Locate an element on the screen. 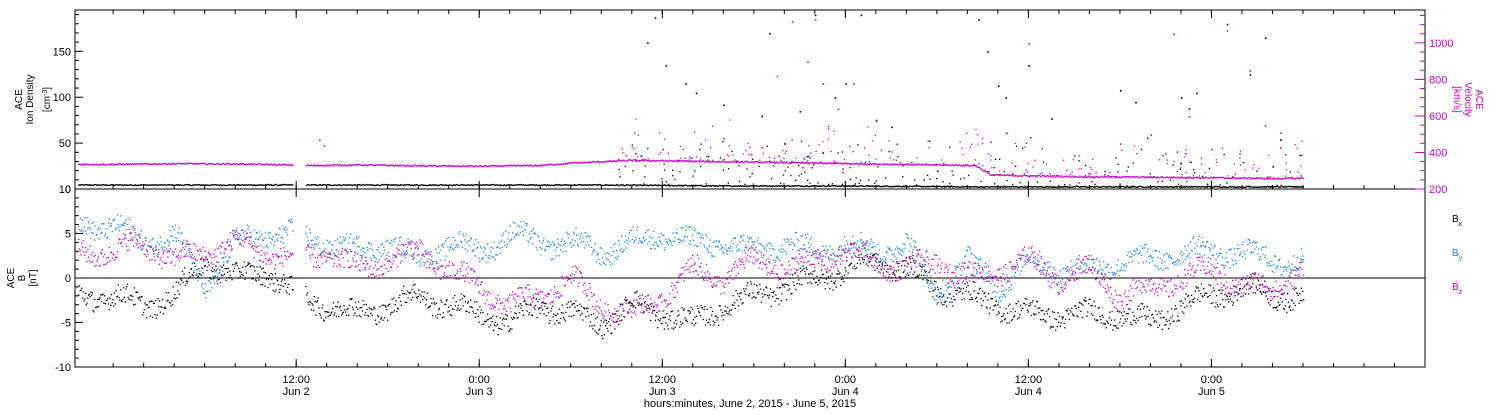  density-unit-part: [cm is located at coordinates (47, 104).